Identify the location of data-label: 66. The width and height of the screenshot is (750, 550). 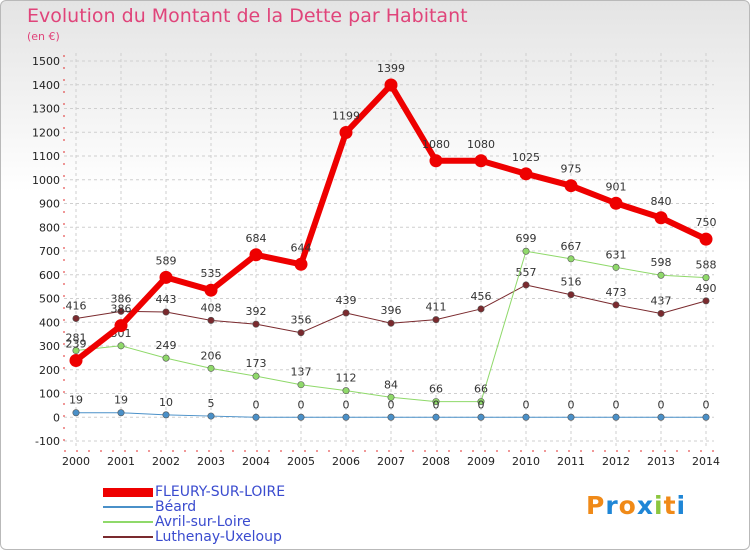
(436, 389).